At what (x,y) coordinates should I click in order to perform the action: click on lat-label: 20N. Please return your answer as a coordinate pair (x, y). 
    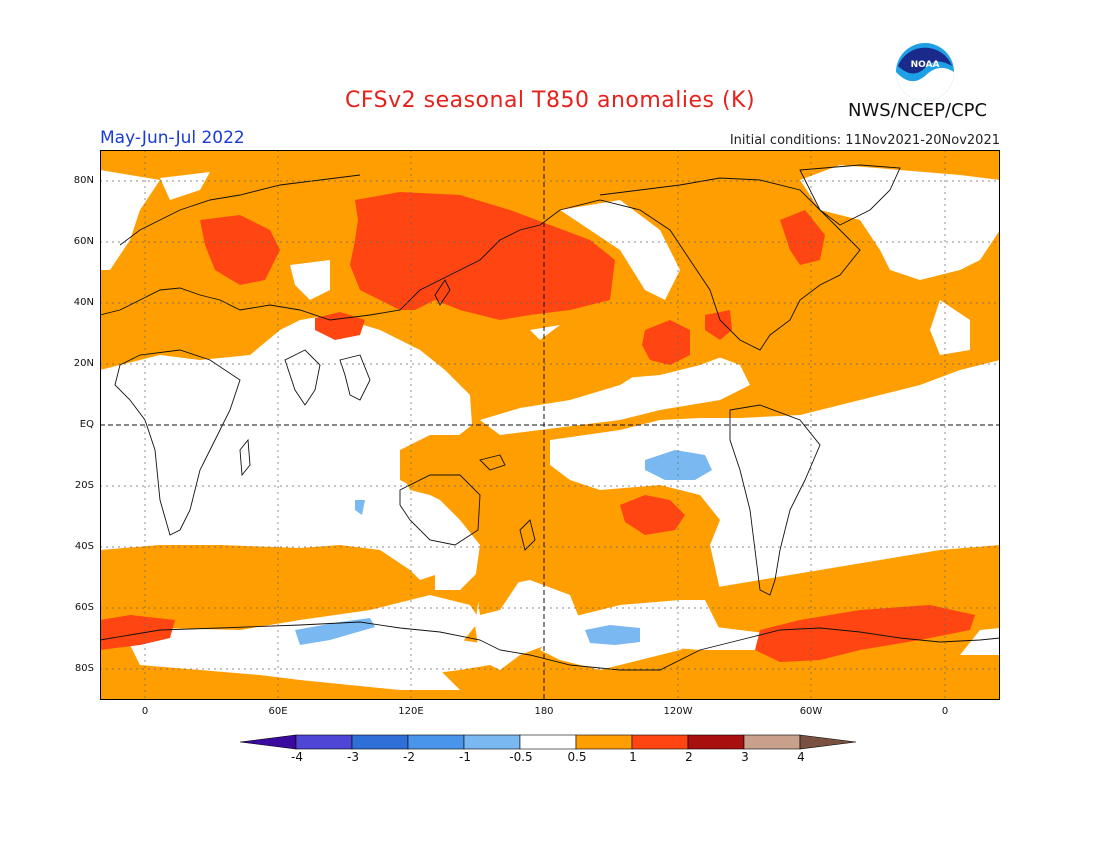
    Looking at the image, I should click on (83, 363).